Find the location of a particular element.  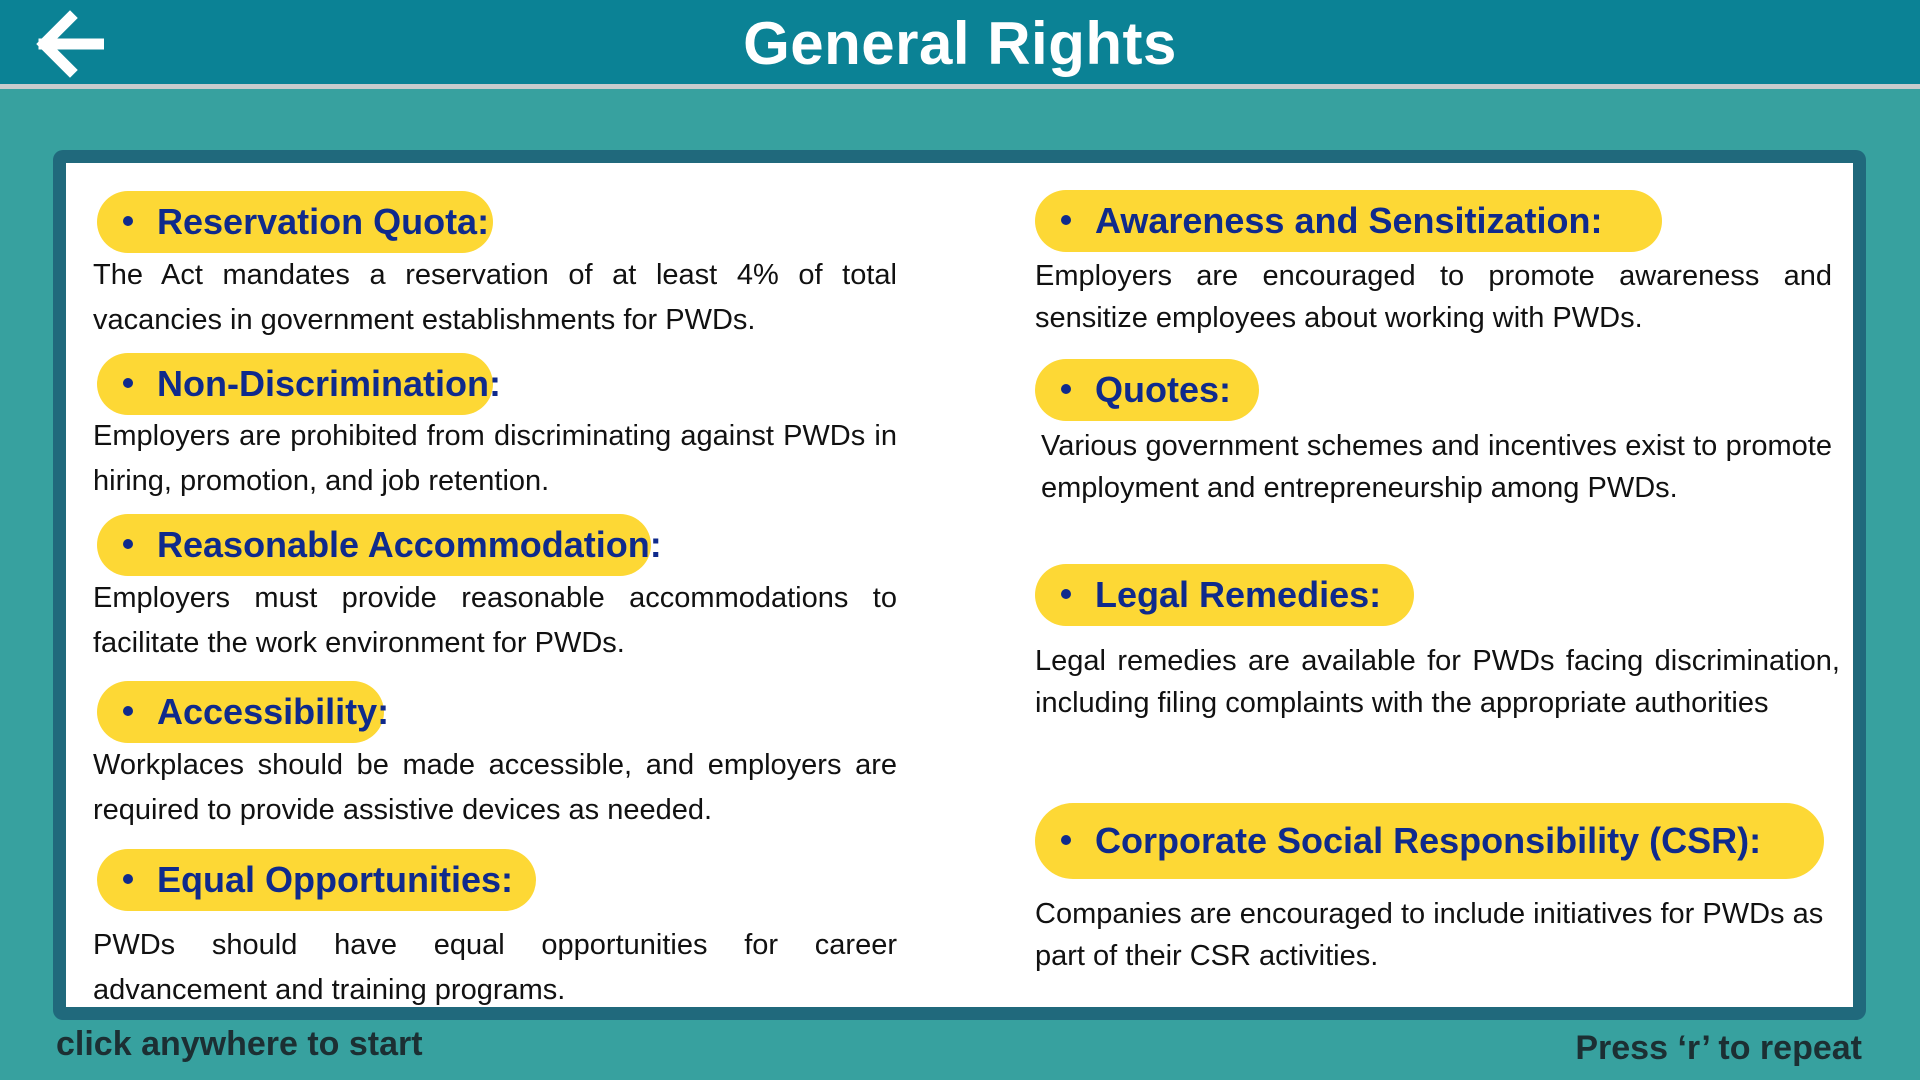

heading-quotes: Quotes: is located at coordinates (1147, 390).